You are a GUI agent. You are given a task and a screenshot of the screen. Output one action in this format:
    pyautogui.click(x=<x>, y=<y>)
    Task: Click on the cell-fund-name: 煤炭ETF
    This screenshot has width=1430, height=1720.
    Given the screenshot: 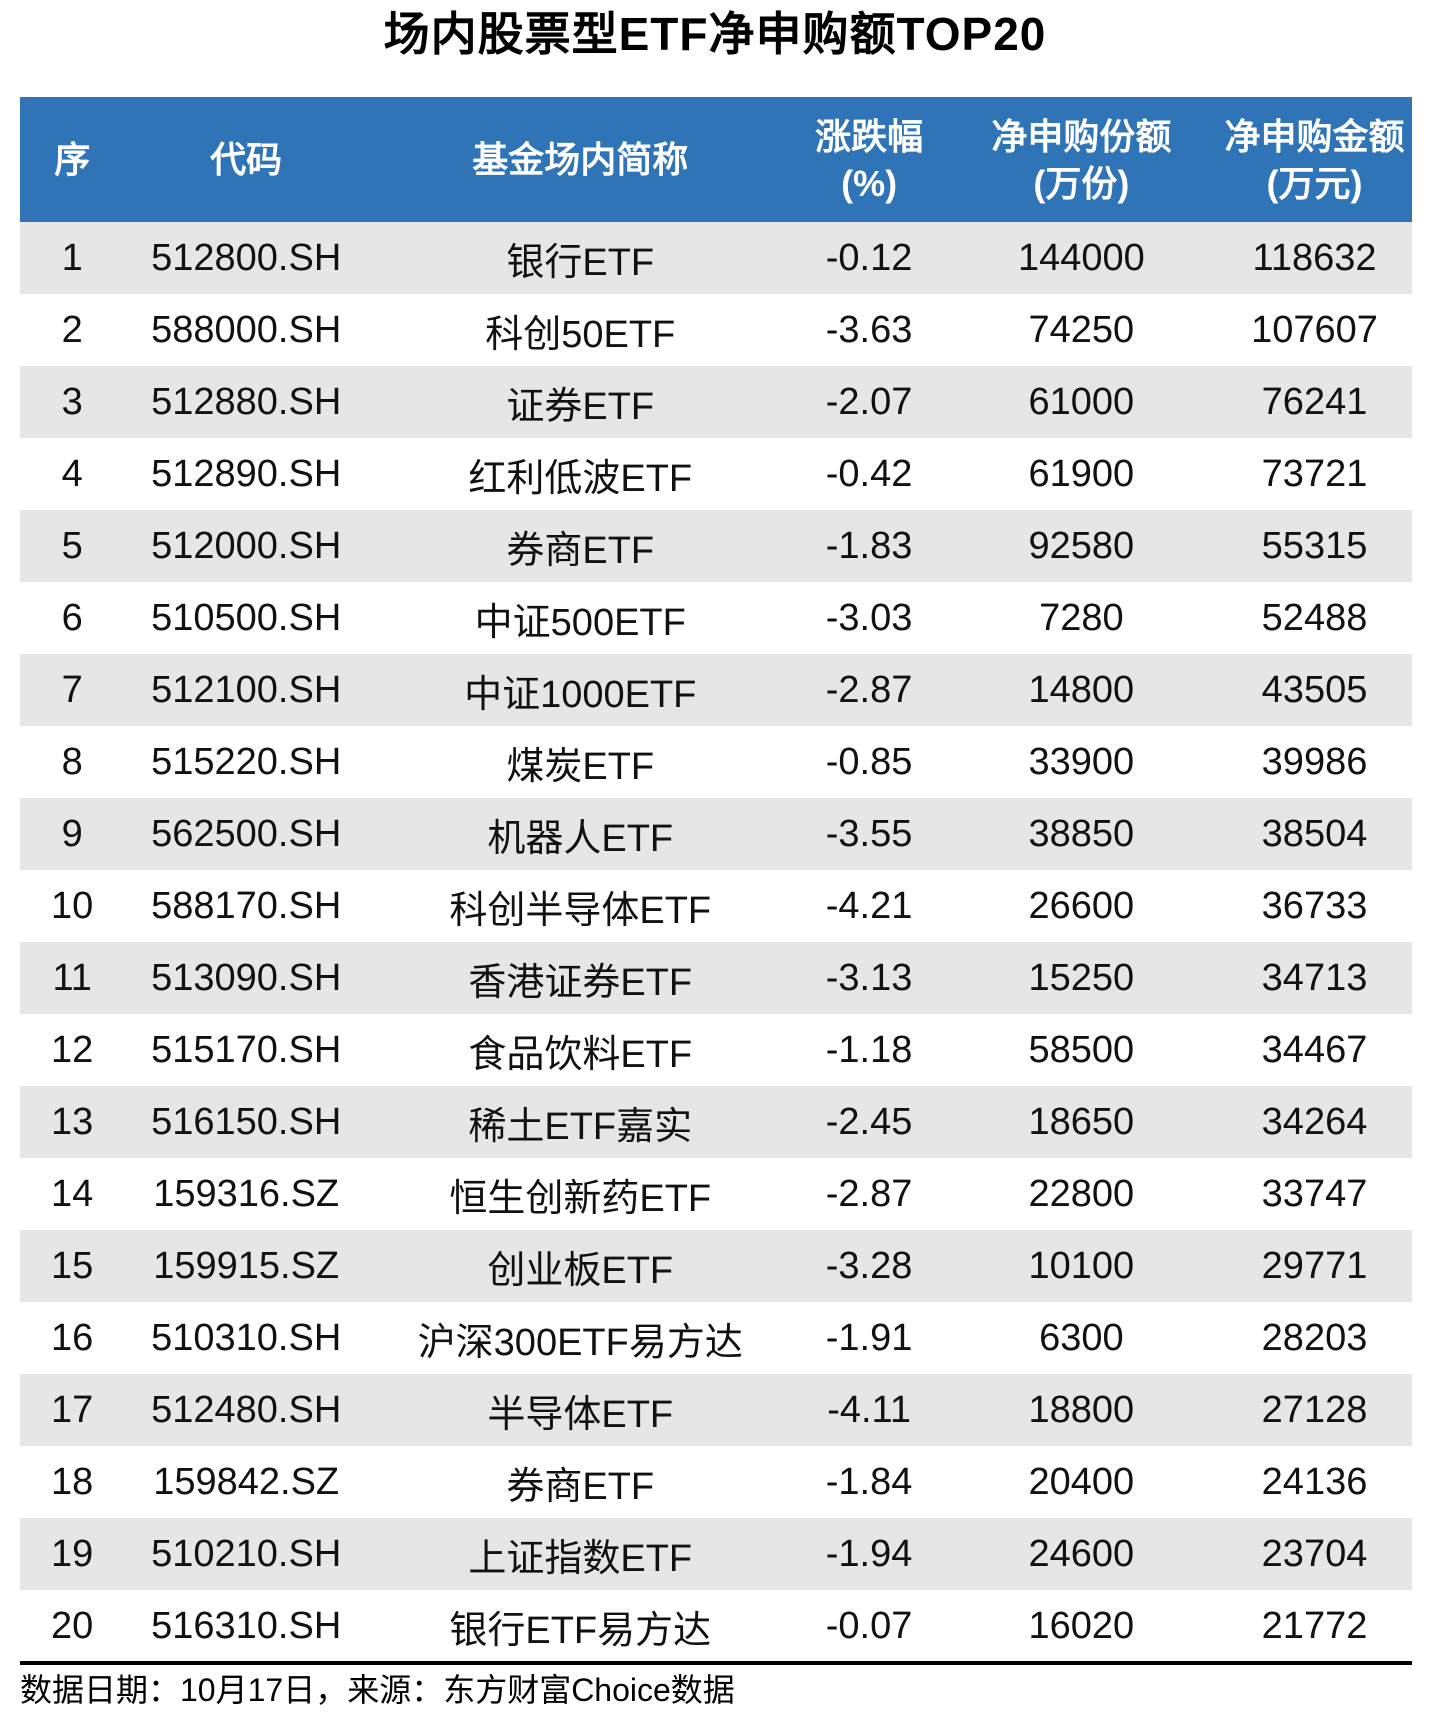 What is the action you would take?
    pyautogui.click(x=580, y=766)
    